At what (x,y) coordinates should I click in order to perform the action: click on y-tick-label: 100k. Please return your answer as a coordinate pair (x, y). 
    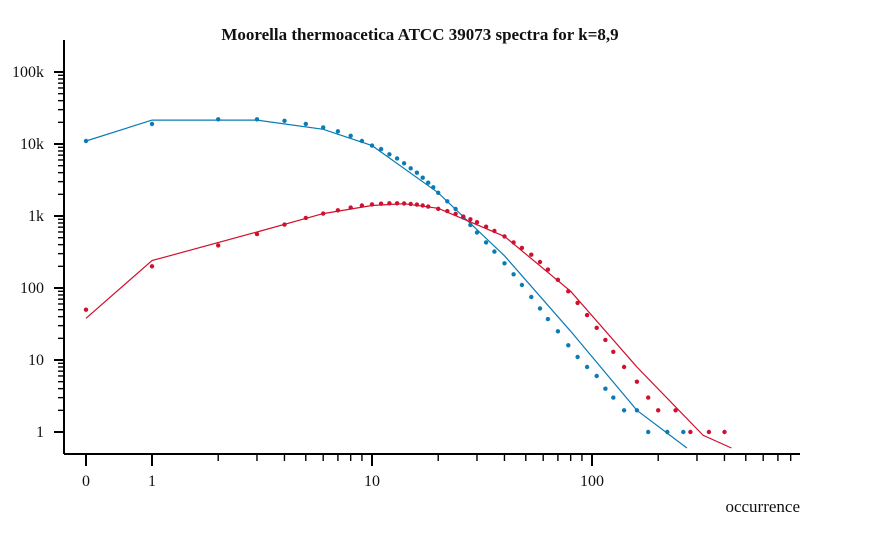
    Looking at the image, I should click on (28, 72).